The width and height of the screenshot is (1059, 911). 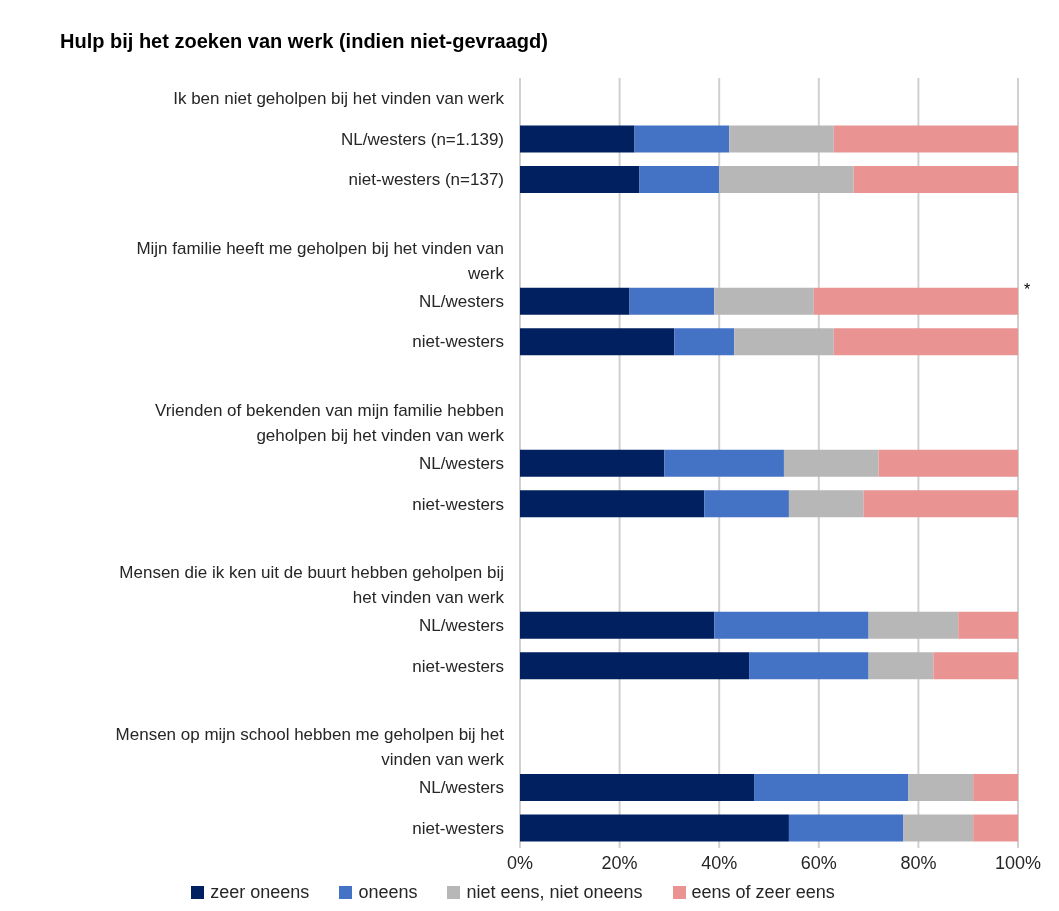 I want to click on x-tick-label: 100%, so click(x=1018, y=862).